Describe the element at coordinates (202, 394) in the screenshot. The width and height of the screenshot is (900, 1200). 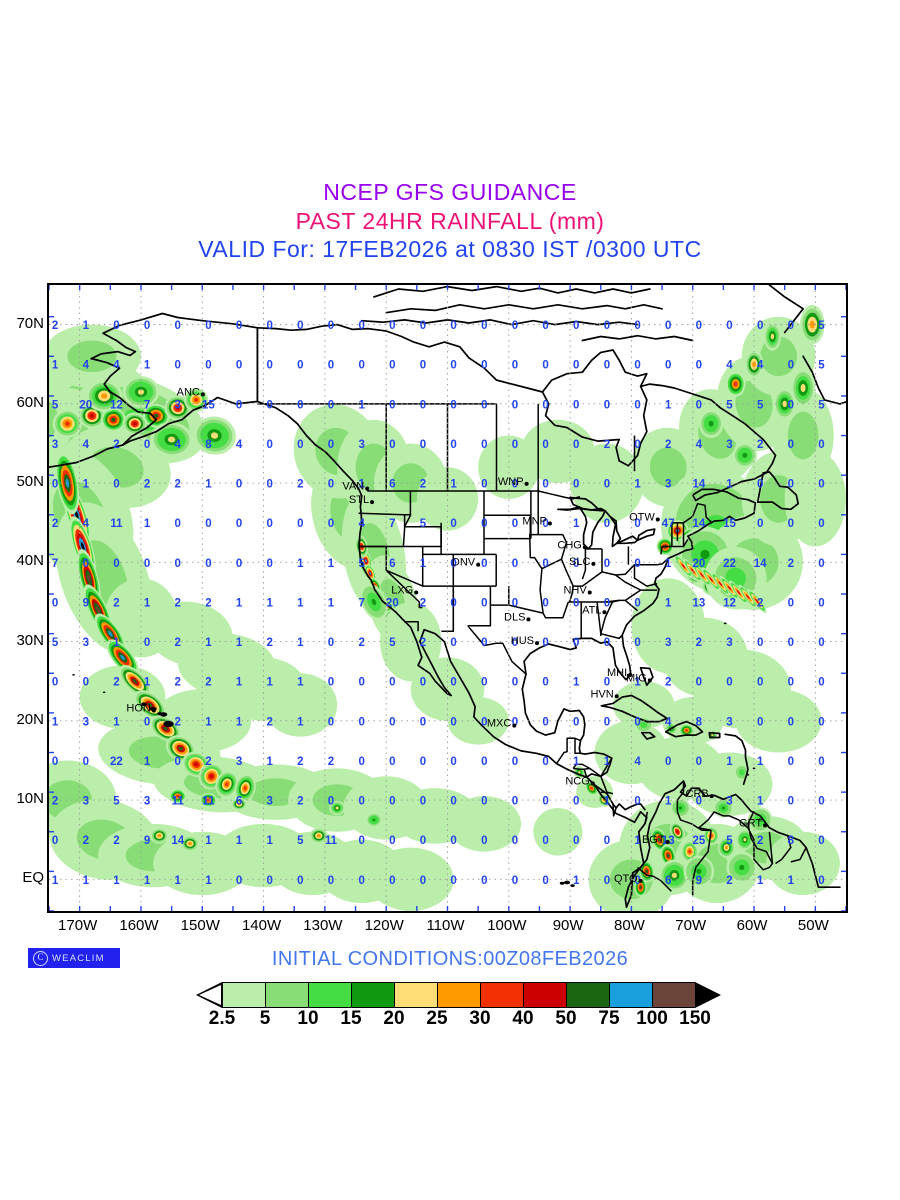
I see `city-marker-ANC` at that location.